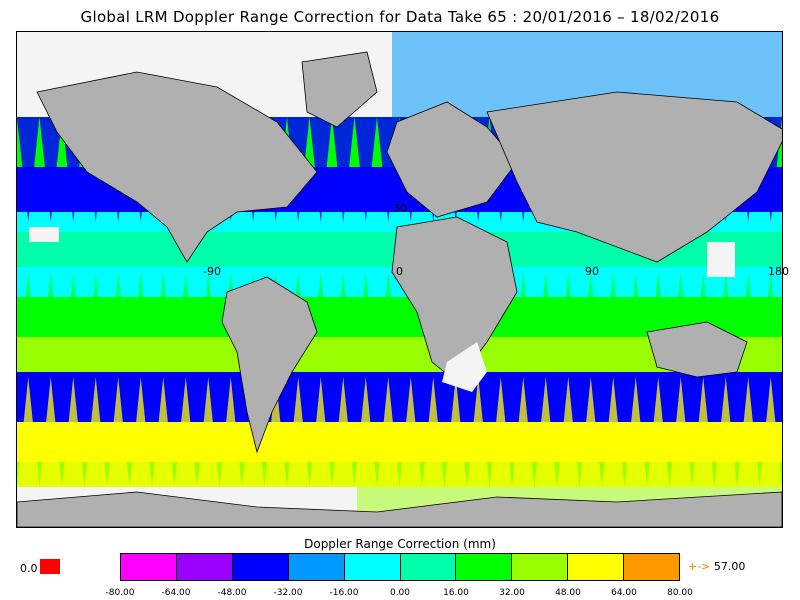  I want to click on underflow-swatch, so click(50, 566).